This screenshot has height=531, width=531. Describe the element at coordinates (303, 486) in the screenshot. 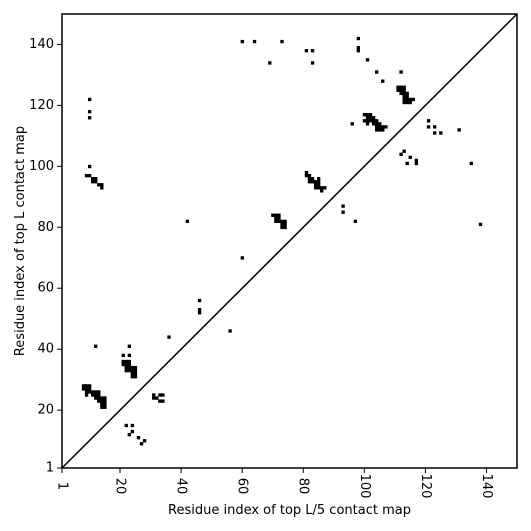

I see `x-tick-label: 80` at that location.